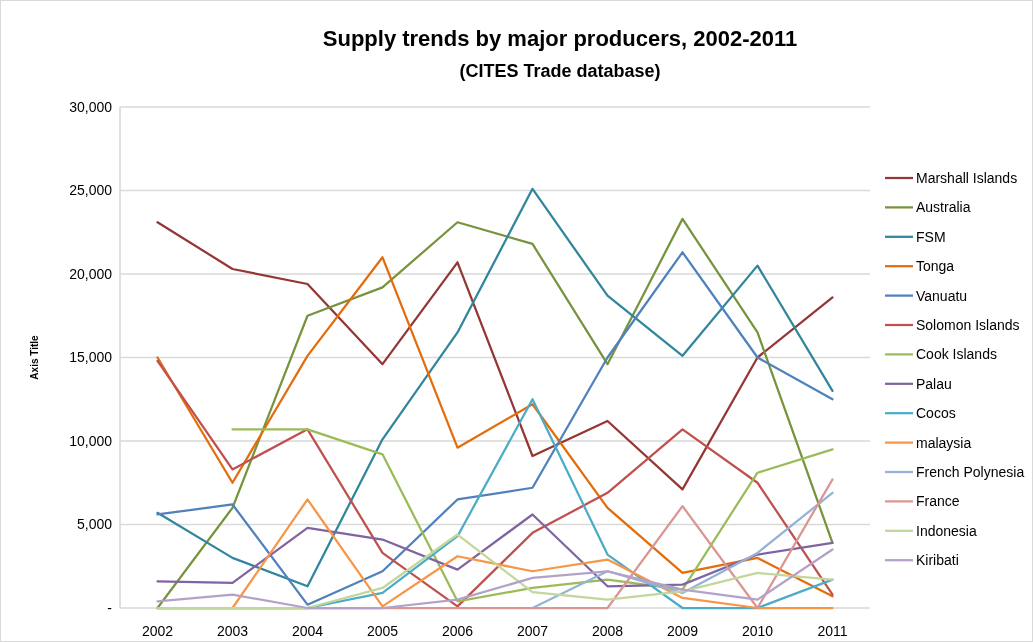 The height and width of the screenshot is (642, 1033). Describe the element at coordinates (232, 631) in the screenshot. I see `x-tick-label: 2003` at that location.